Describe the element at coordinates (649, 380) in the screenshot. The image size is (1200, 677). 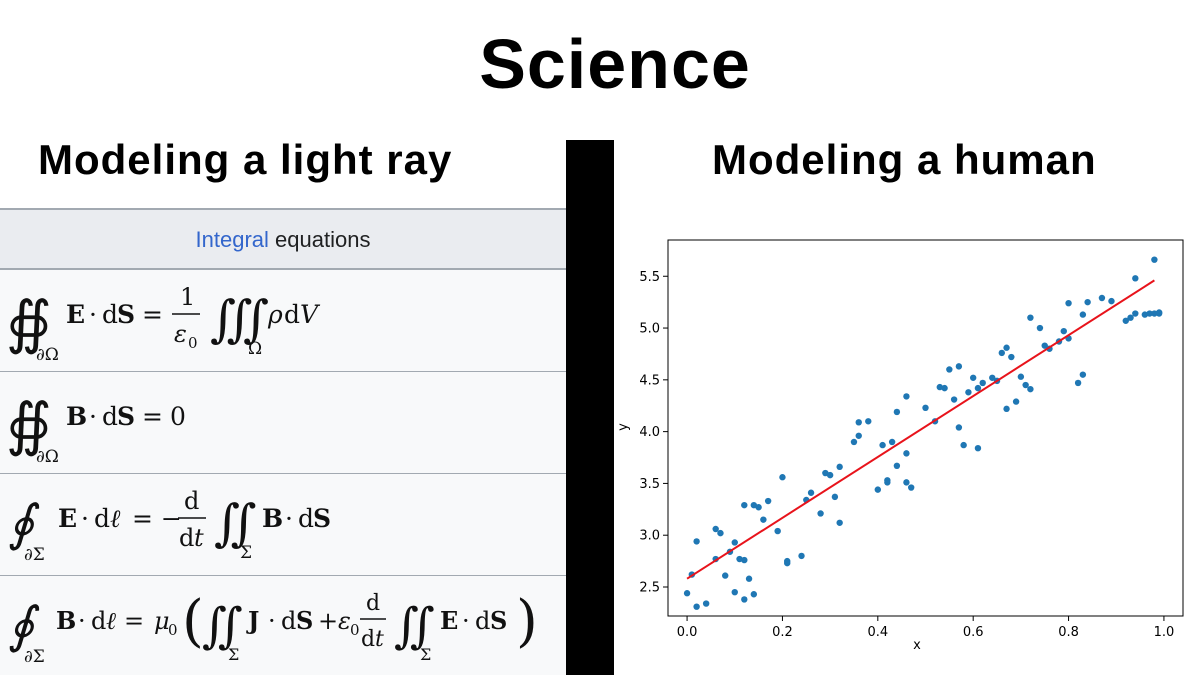
I see `y-tick-label: 4.5` at that location.